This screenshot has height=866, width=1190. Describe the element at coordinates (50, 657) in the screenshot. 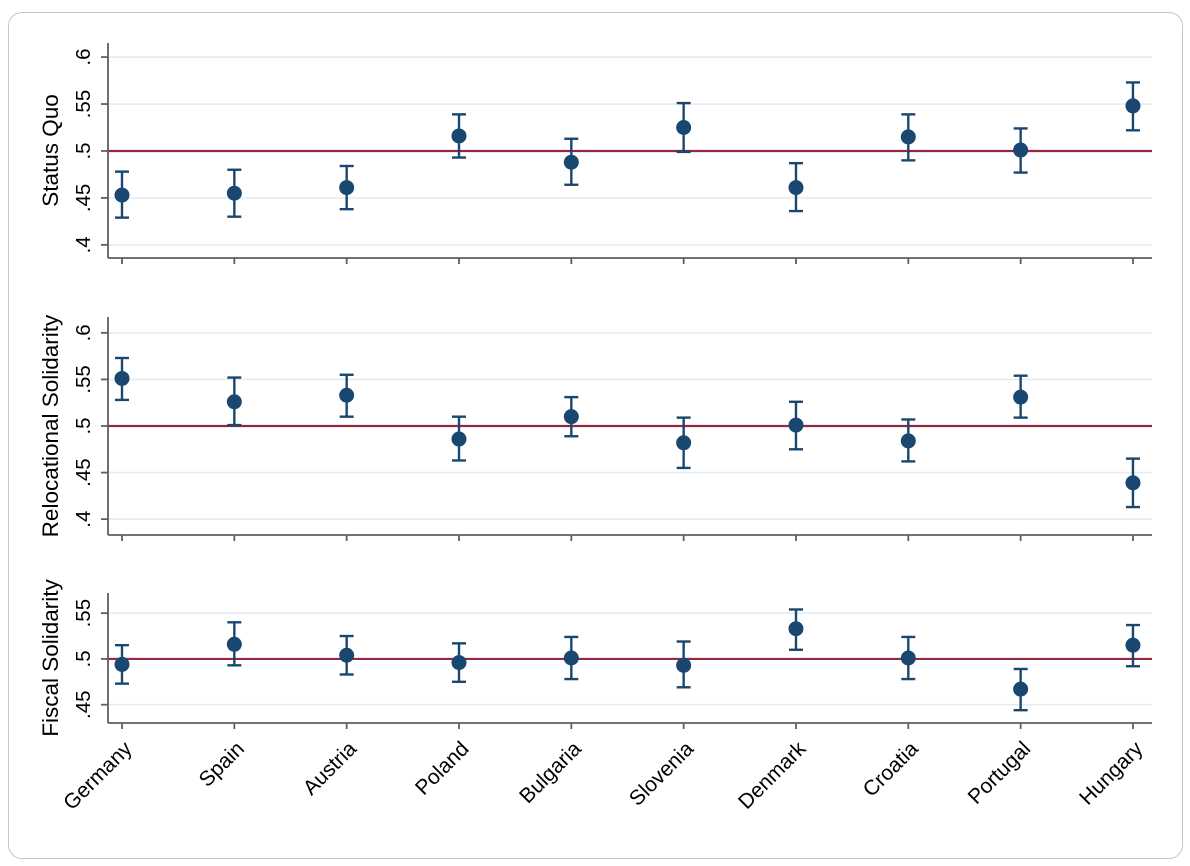

I see `axis-title-fiscal-solidarity: Fiscal Solidarity` at that location.